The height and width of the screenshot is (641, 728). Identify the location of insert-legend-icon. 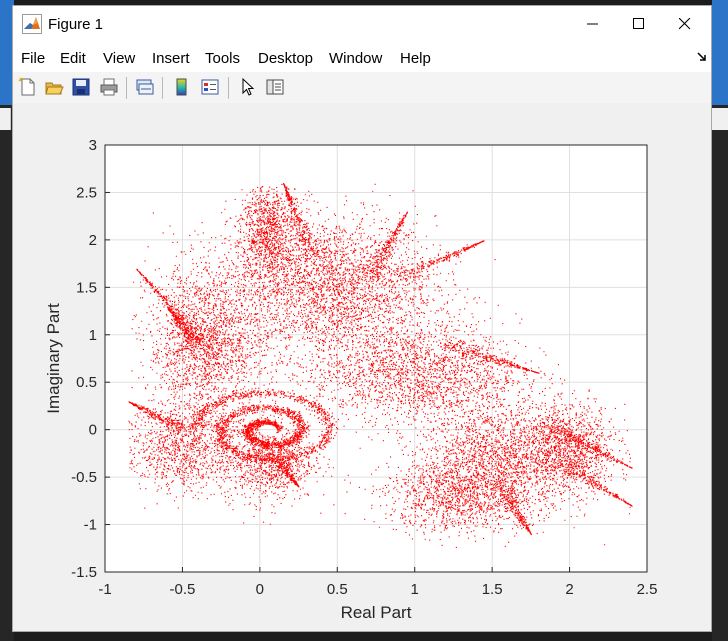
(210, 87).